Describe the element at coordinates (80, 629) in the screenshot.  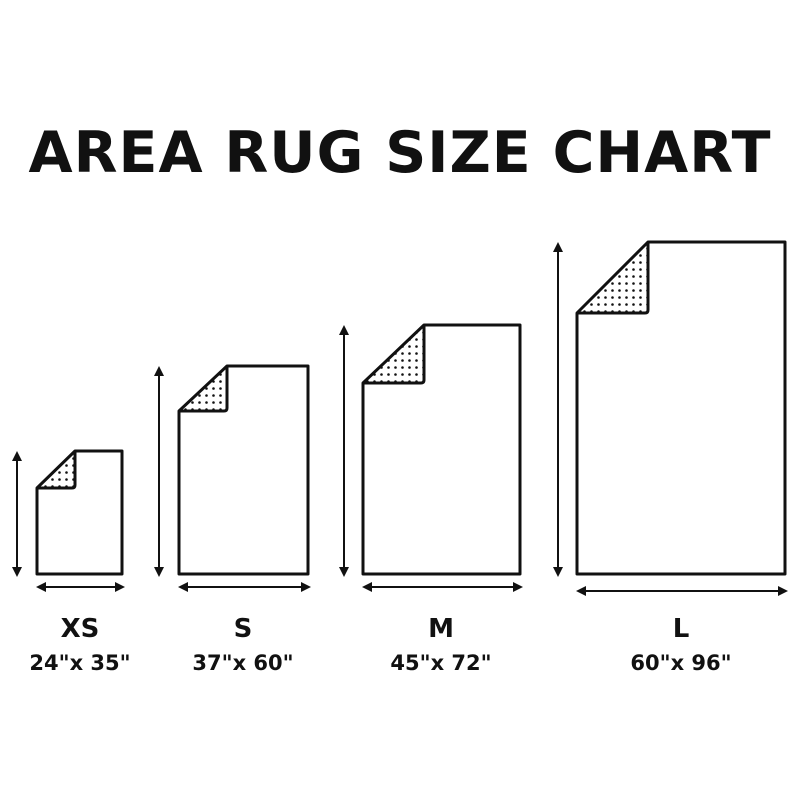
I see `size-label: XS` at that location.